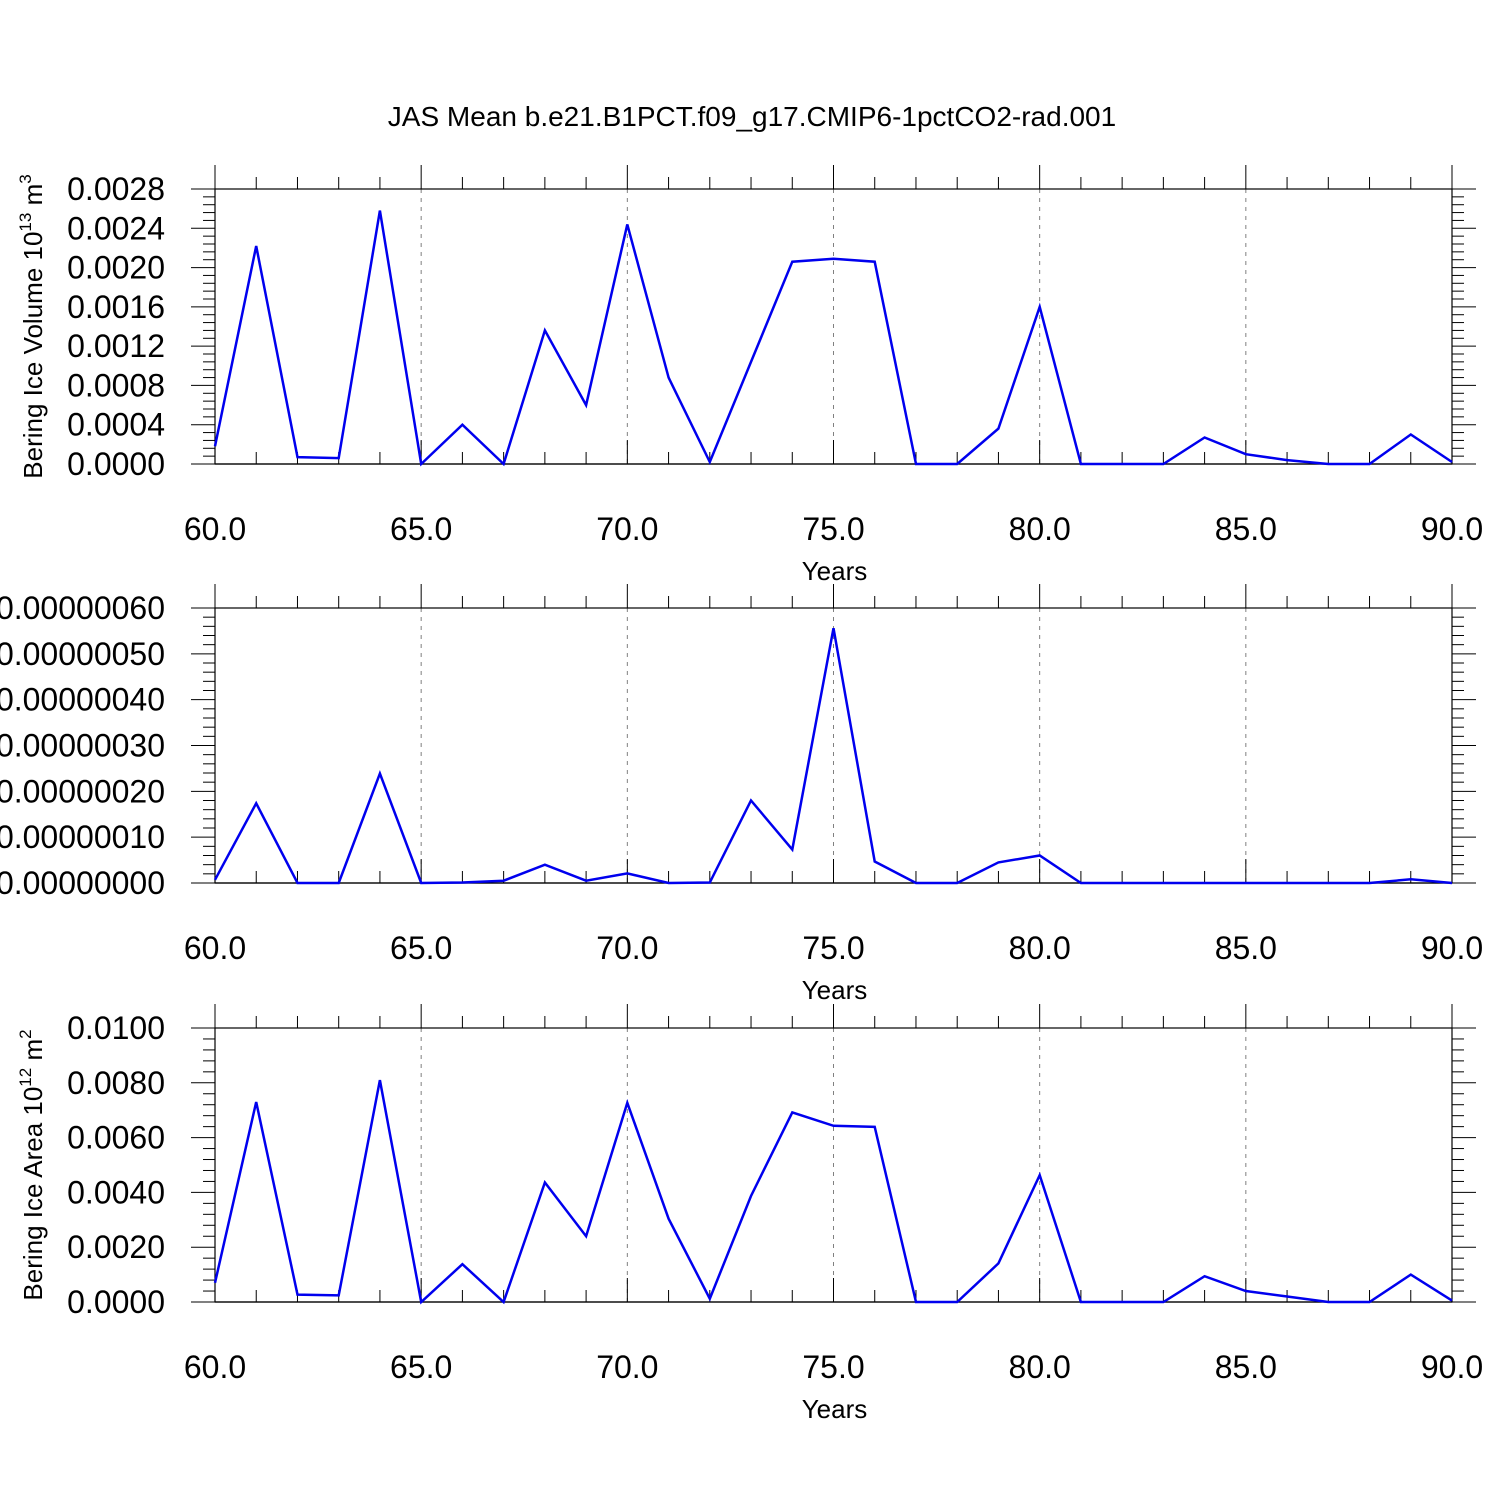 The height and width of the screenshot is (1500, 1500). What do you see at coordinates (82, 746) in the screenshot?
I see `y-tick-label: 0.00000030` at bounding box center [82, 746].